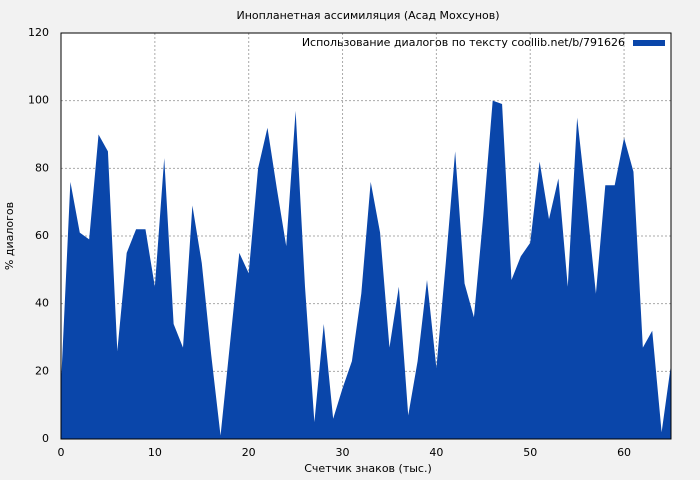 This screenshot has width=700, height=480. Describe the element at coordinates (42, 303) in the screenshot. I see `y-tick-label: 40` at that location.